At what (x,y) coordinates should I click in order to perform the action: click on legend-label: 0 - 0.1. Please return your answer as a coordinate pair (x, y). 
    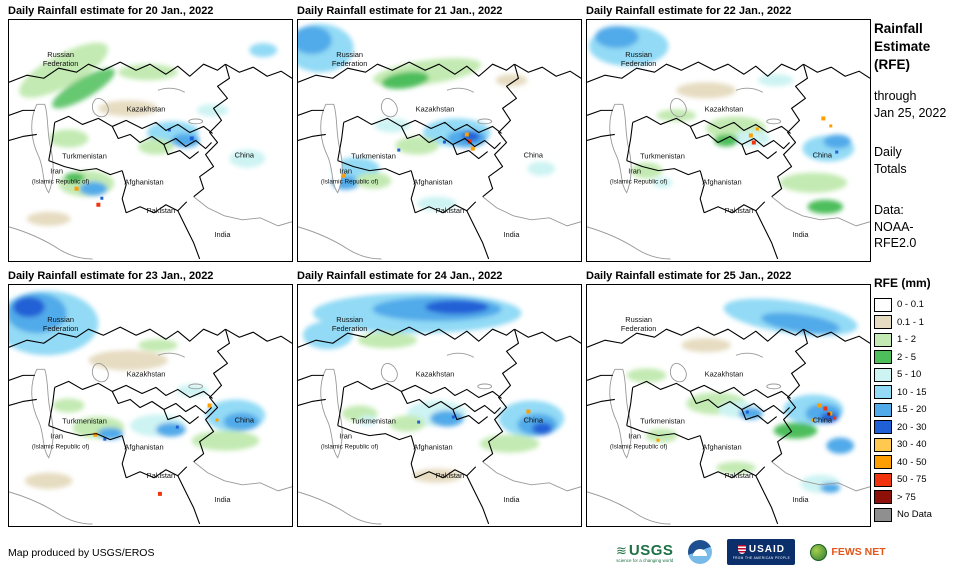
    Looking at the image, I should click on (910, 305).